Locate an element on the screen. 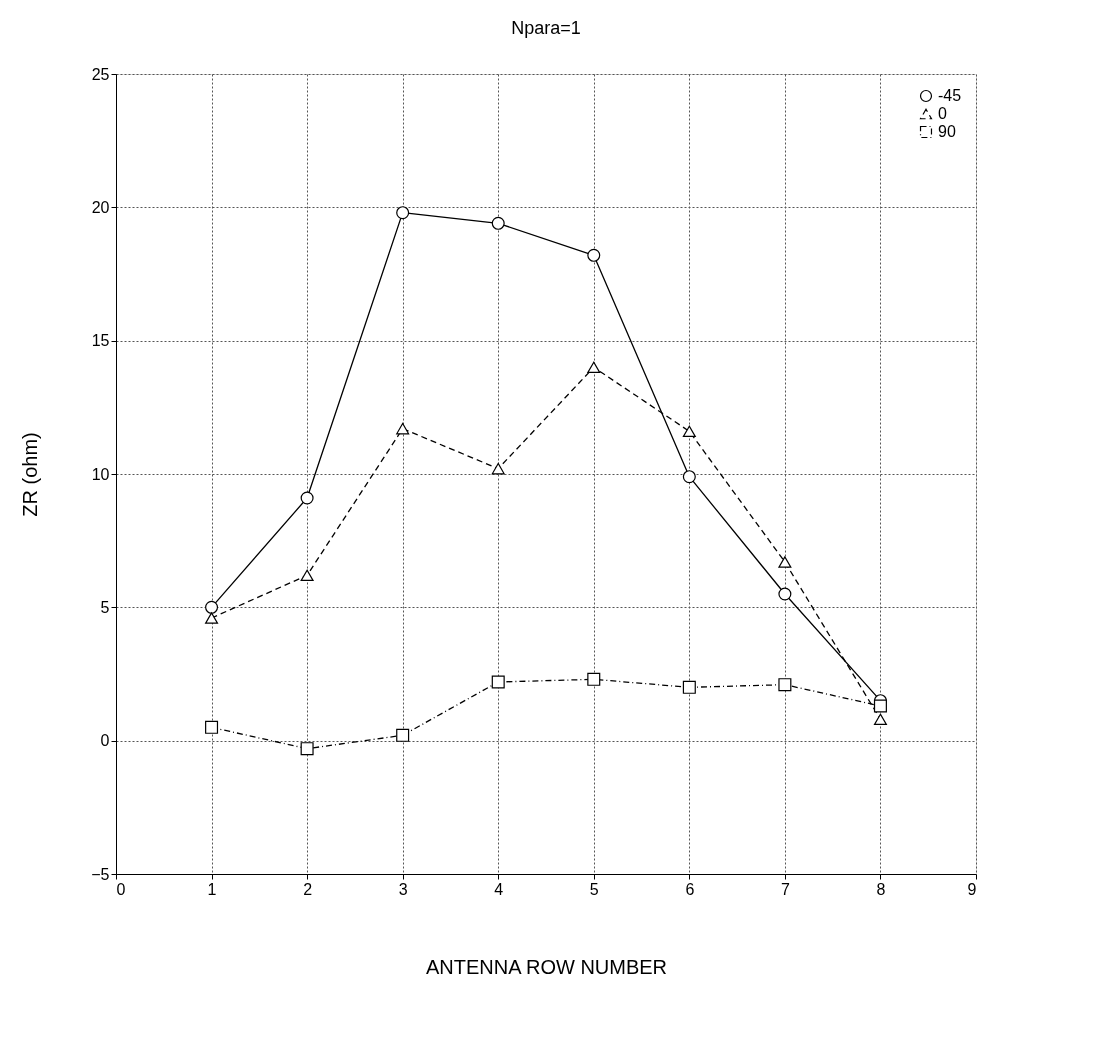  x-tick-label: 4 is located at coordinates (499, 889).